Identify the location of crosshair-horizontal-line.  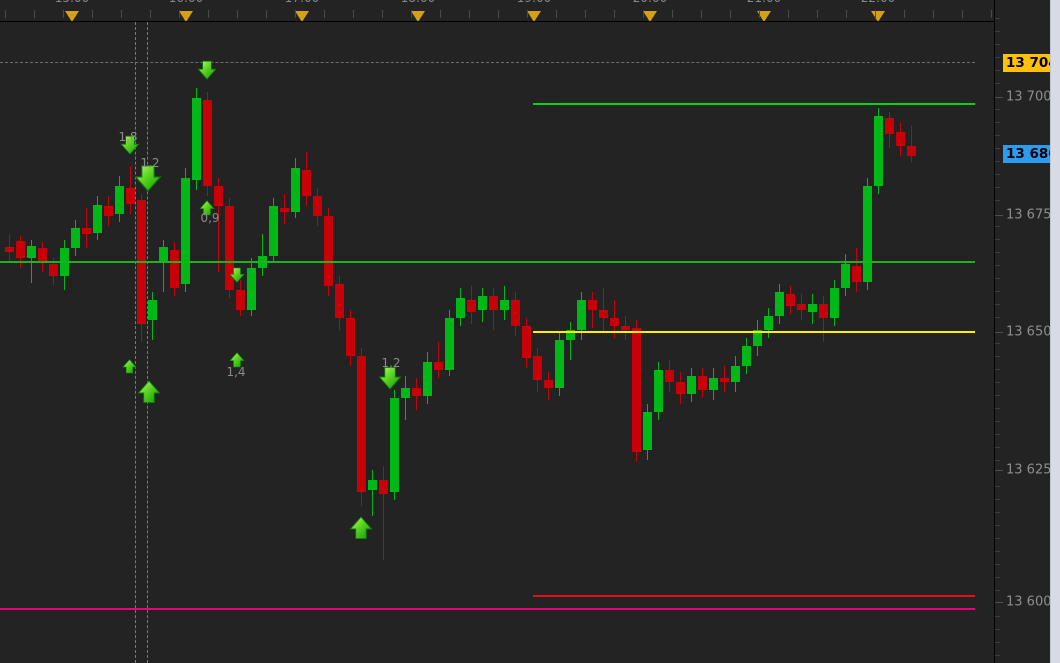
(487, 62).